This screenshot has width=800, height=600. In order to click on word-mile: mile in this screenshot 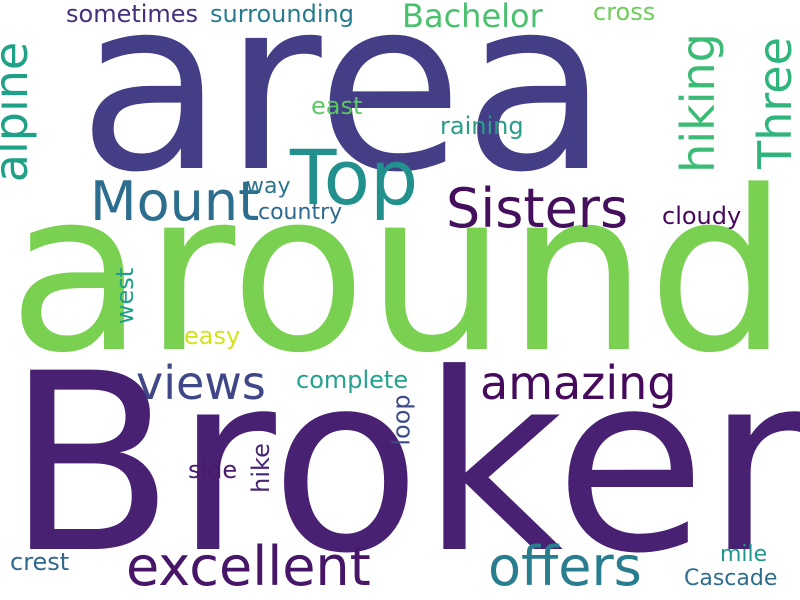, I will do `click(744, 554)`.